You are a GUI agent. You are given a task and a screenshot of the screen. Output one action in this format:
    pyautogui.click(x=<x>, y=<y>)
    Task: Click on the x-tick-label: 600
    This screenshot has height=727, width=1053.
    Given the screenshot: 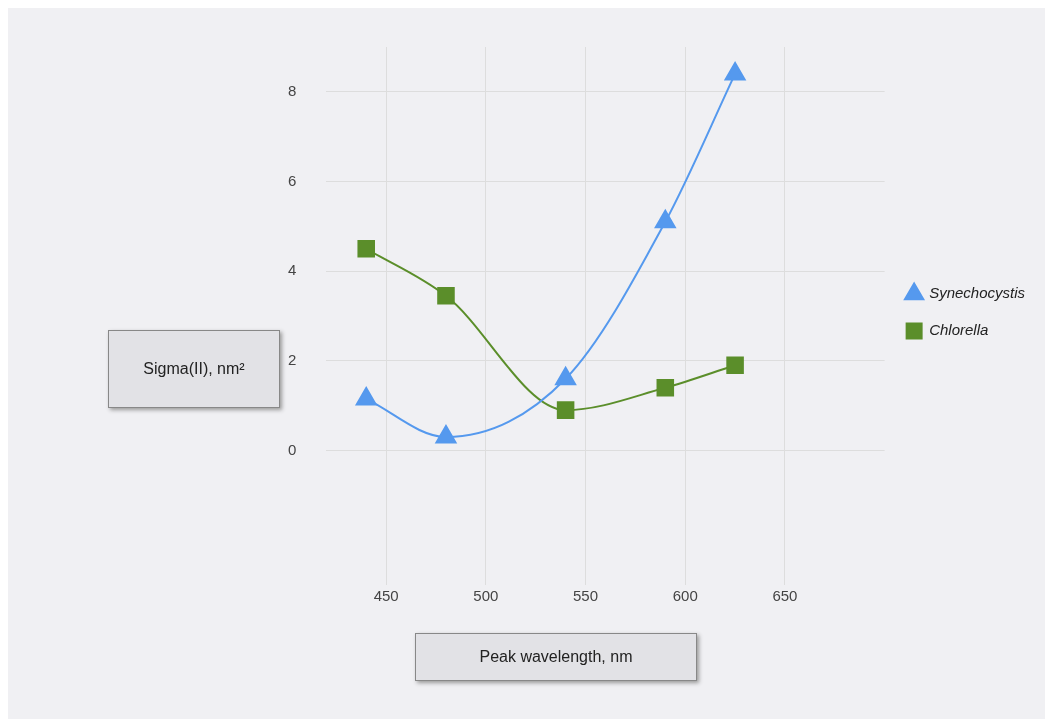 What is the action you would take?
    pyautogui.click(x=685, y=596)
    